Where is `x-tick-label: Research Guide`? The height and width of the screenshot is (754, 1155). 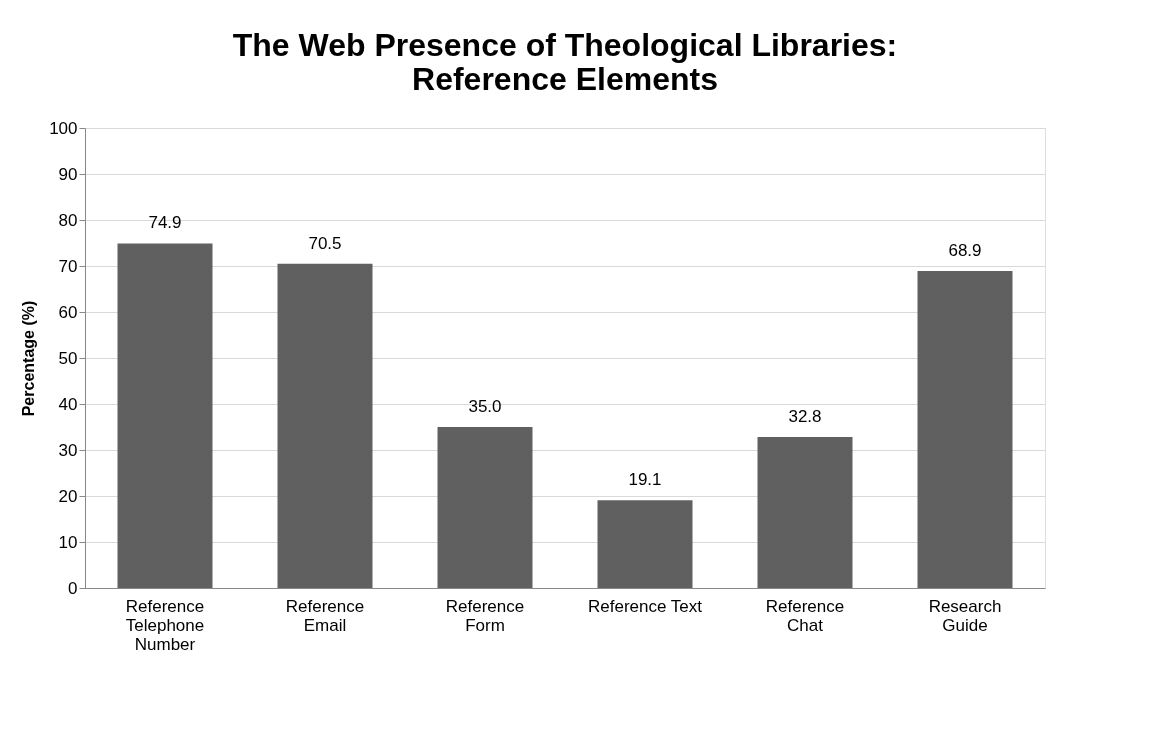
x-tick-label: Research Guide is located at coordinates (965, 615).